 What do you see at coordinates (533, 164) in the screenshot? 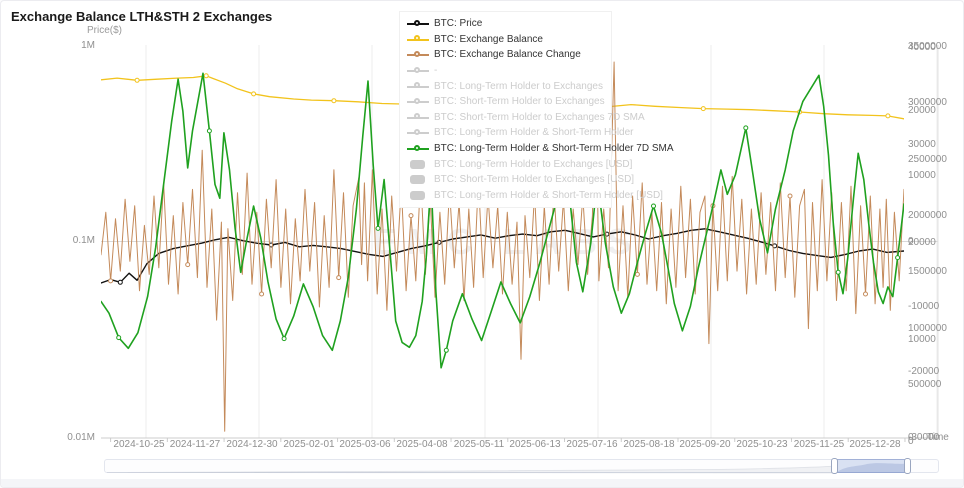
I see `legend-item-label: BTC: Long-Term Holder to Exchanges [USD]` at bounding box center [533, 164].